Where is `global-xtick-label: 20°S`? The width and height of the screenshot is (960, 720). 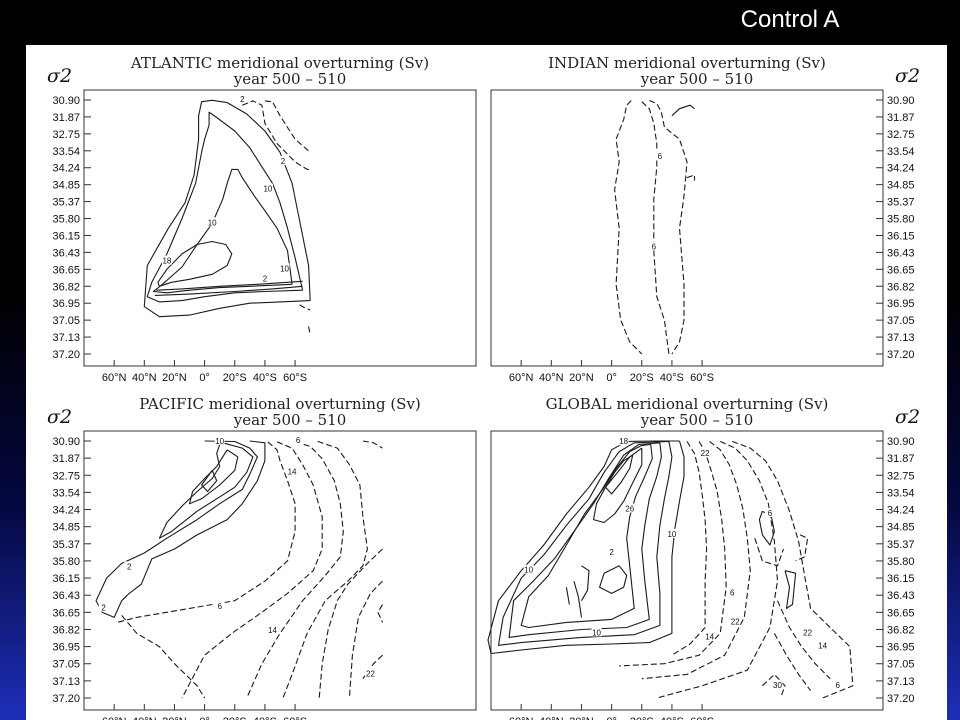
global-xtick-label: 20°S is located at coordinates (642, 718).